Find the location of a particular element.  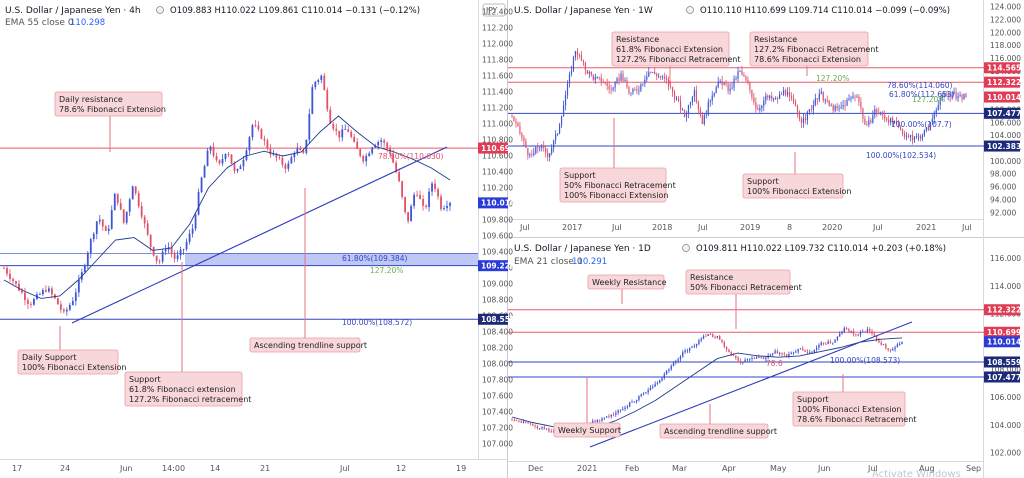

annotation-text: Resistance is located at coordinates (711, 277).